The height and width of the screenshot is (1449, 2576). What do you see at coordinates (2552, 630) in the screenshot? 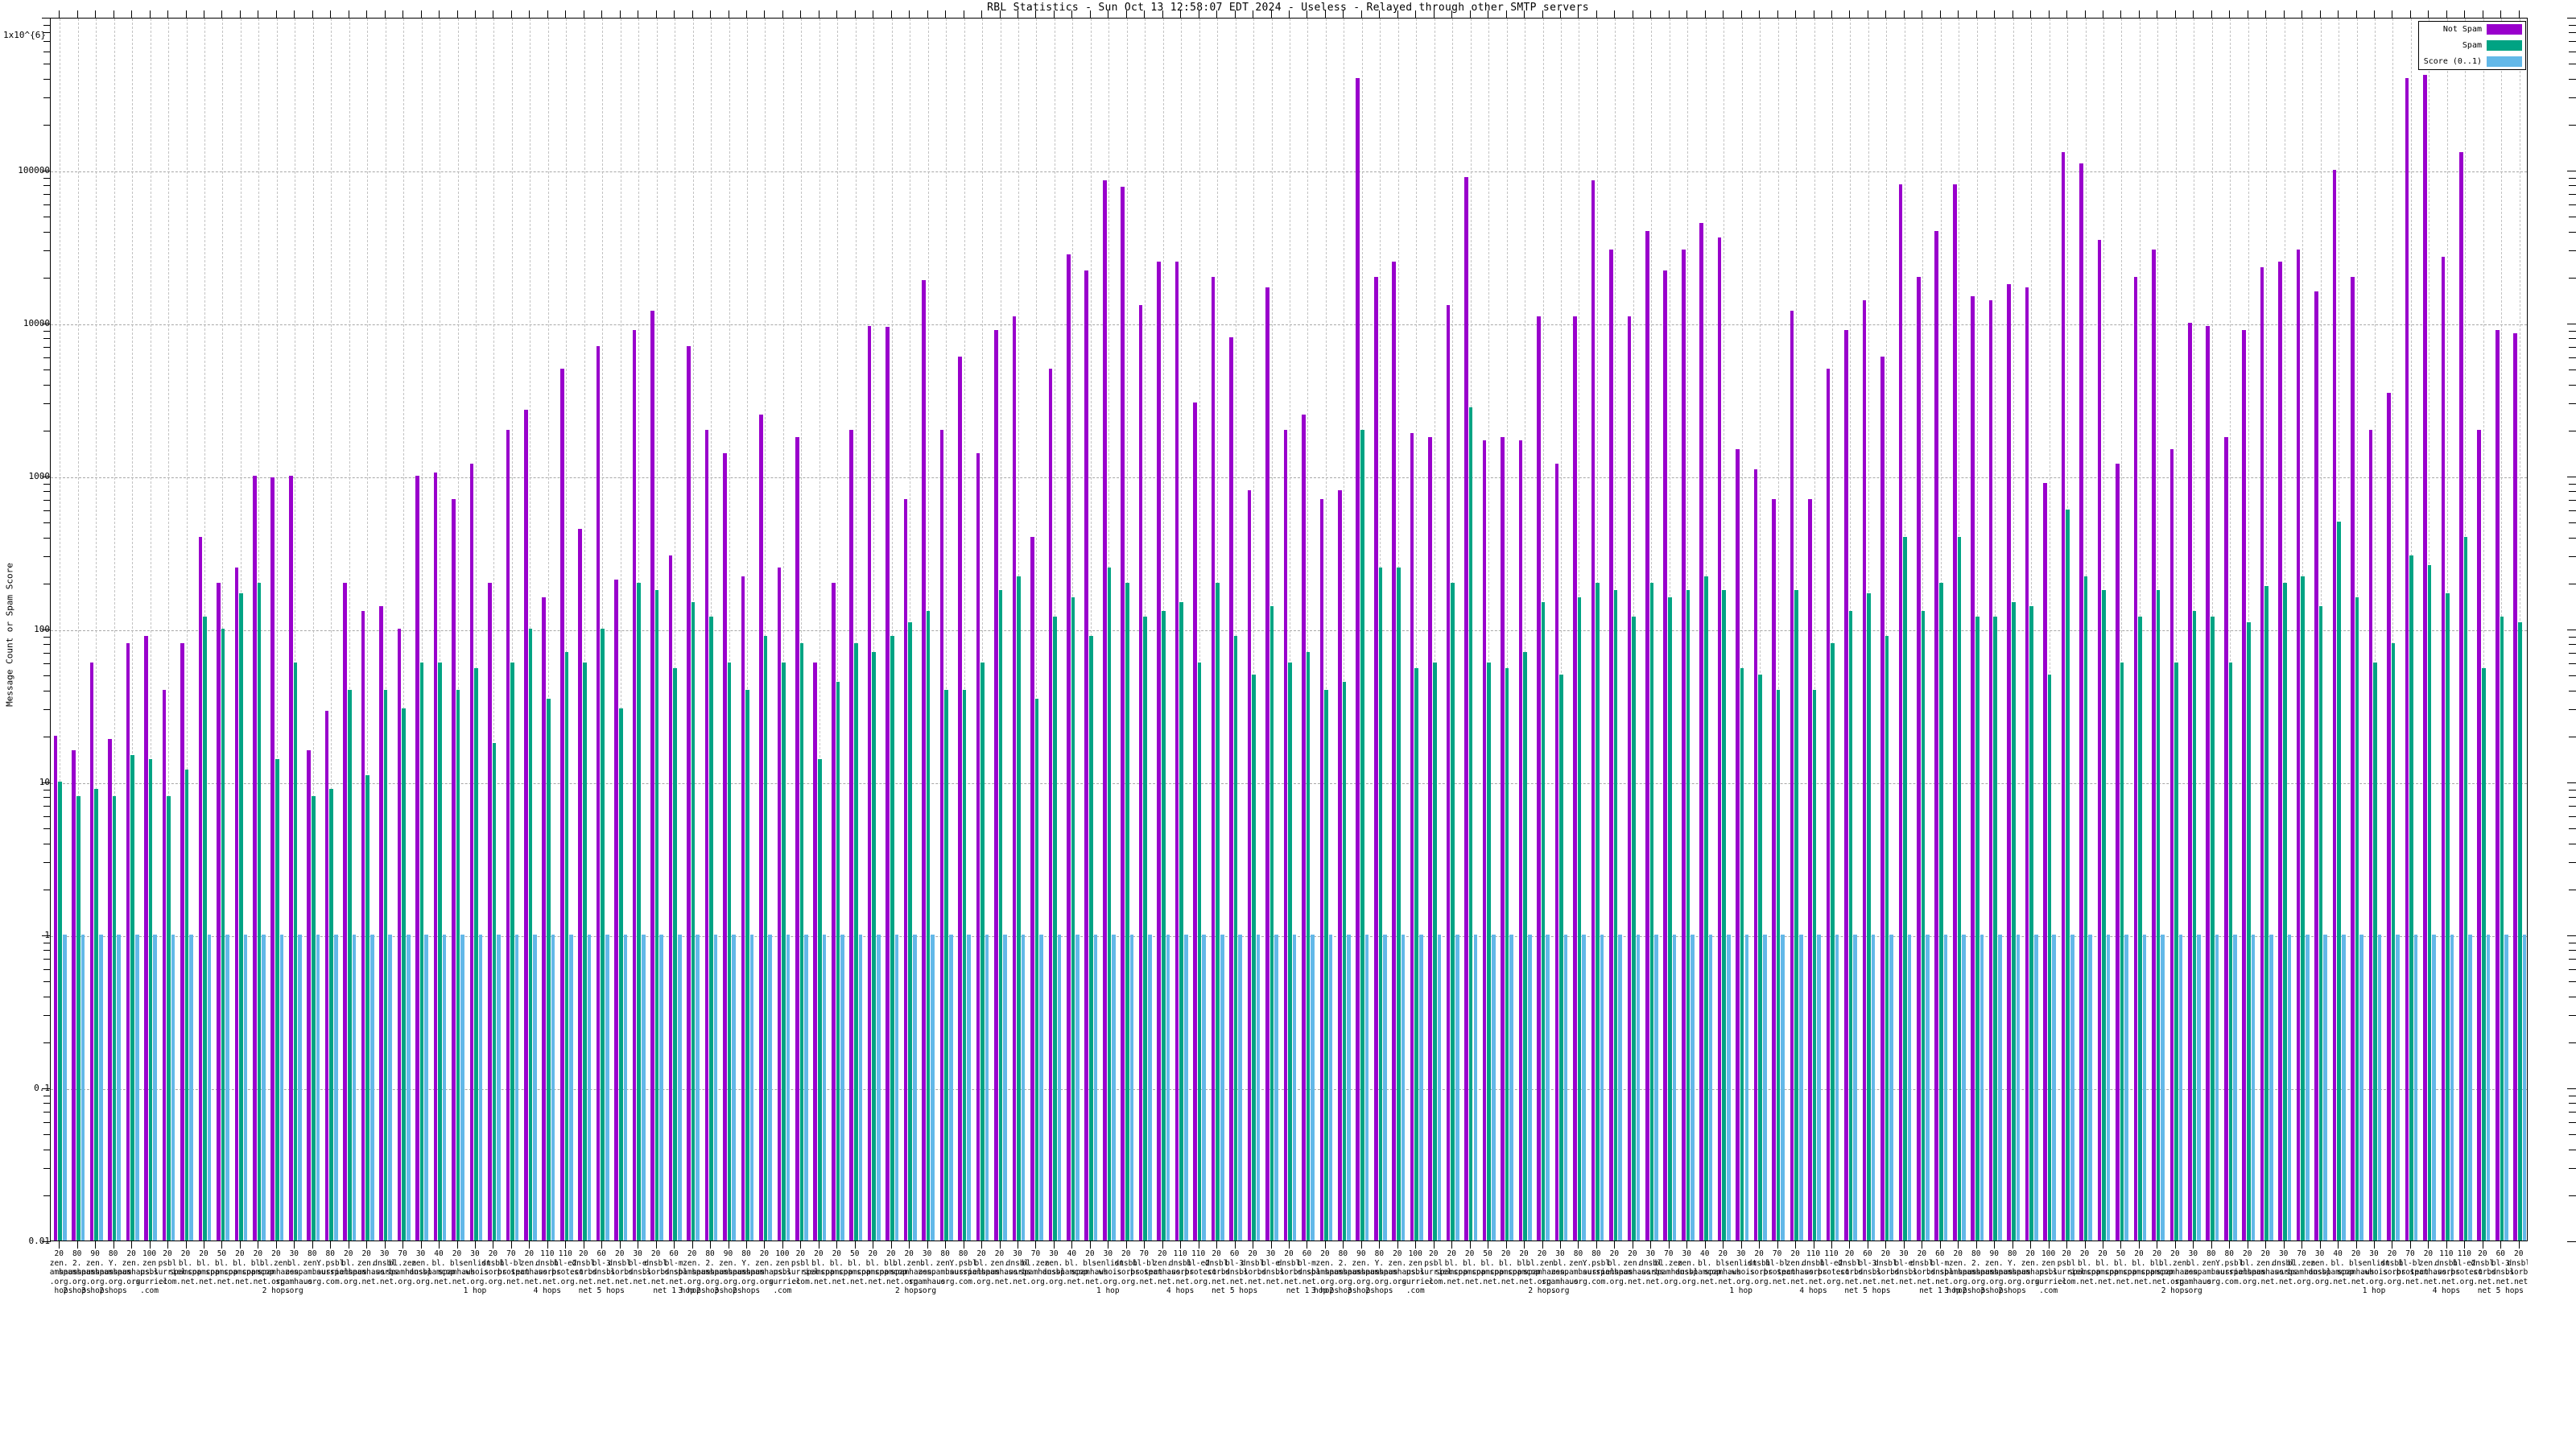
I see `y-axis-right` at bounding box center [2552, 630].